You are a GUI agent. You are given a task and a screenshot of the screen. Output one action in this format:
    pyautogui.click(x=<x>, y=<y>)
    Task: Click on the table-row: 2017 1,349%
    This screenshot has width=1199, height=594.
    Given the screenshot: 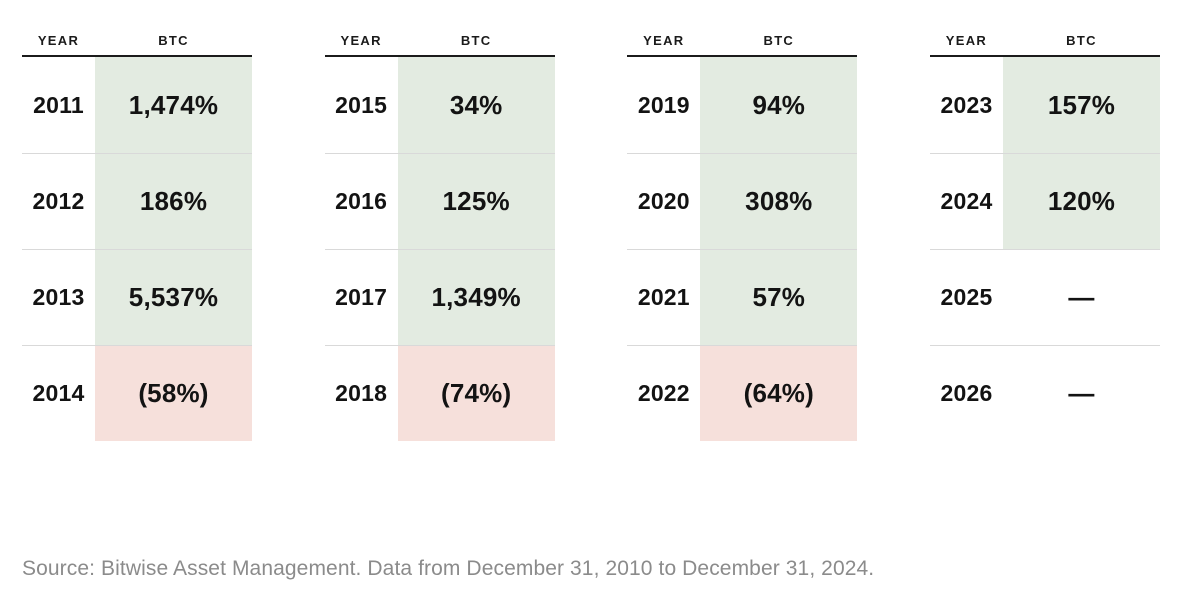 What is the action you would take?
    pyautogui.click(x=439, y=297)
    